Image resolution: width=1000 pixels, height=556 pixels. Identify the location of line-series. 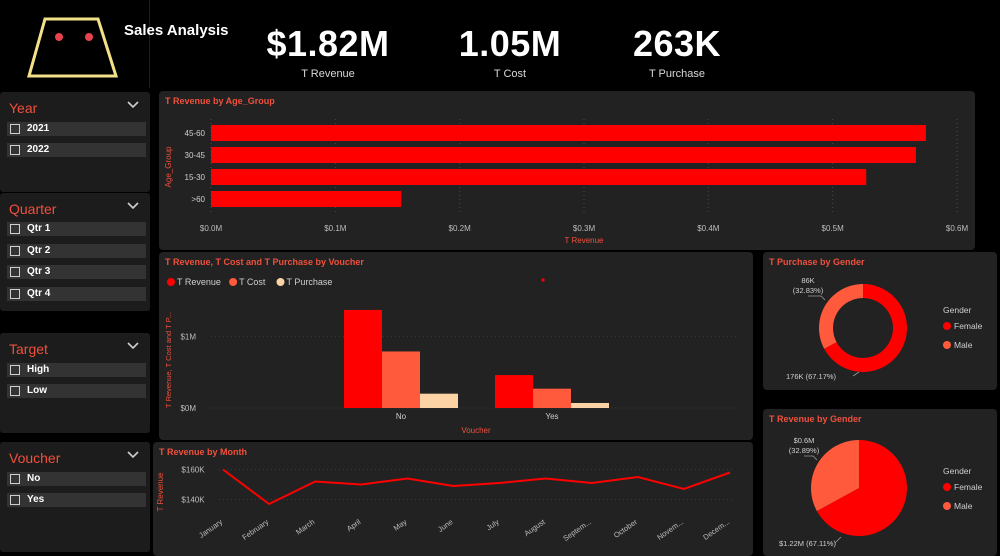
(476, 487).